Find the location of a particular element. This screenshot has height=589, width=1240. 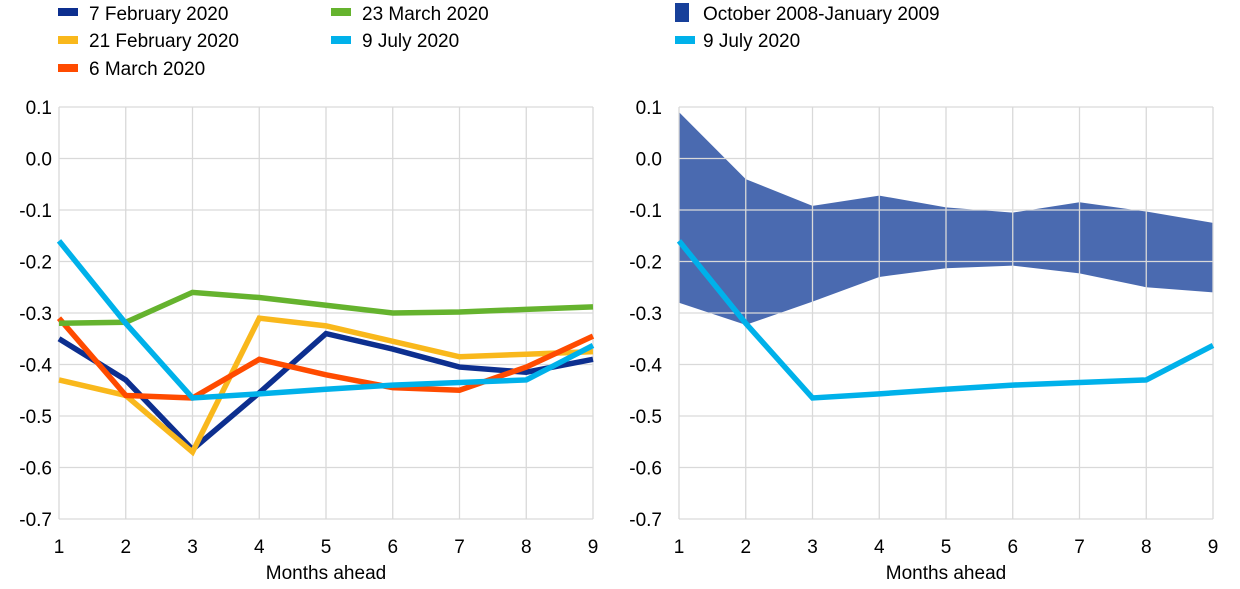

legend-swatch-23-march-2020 is located at coordinates (341, 12).